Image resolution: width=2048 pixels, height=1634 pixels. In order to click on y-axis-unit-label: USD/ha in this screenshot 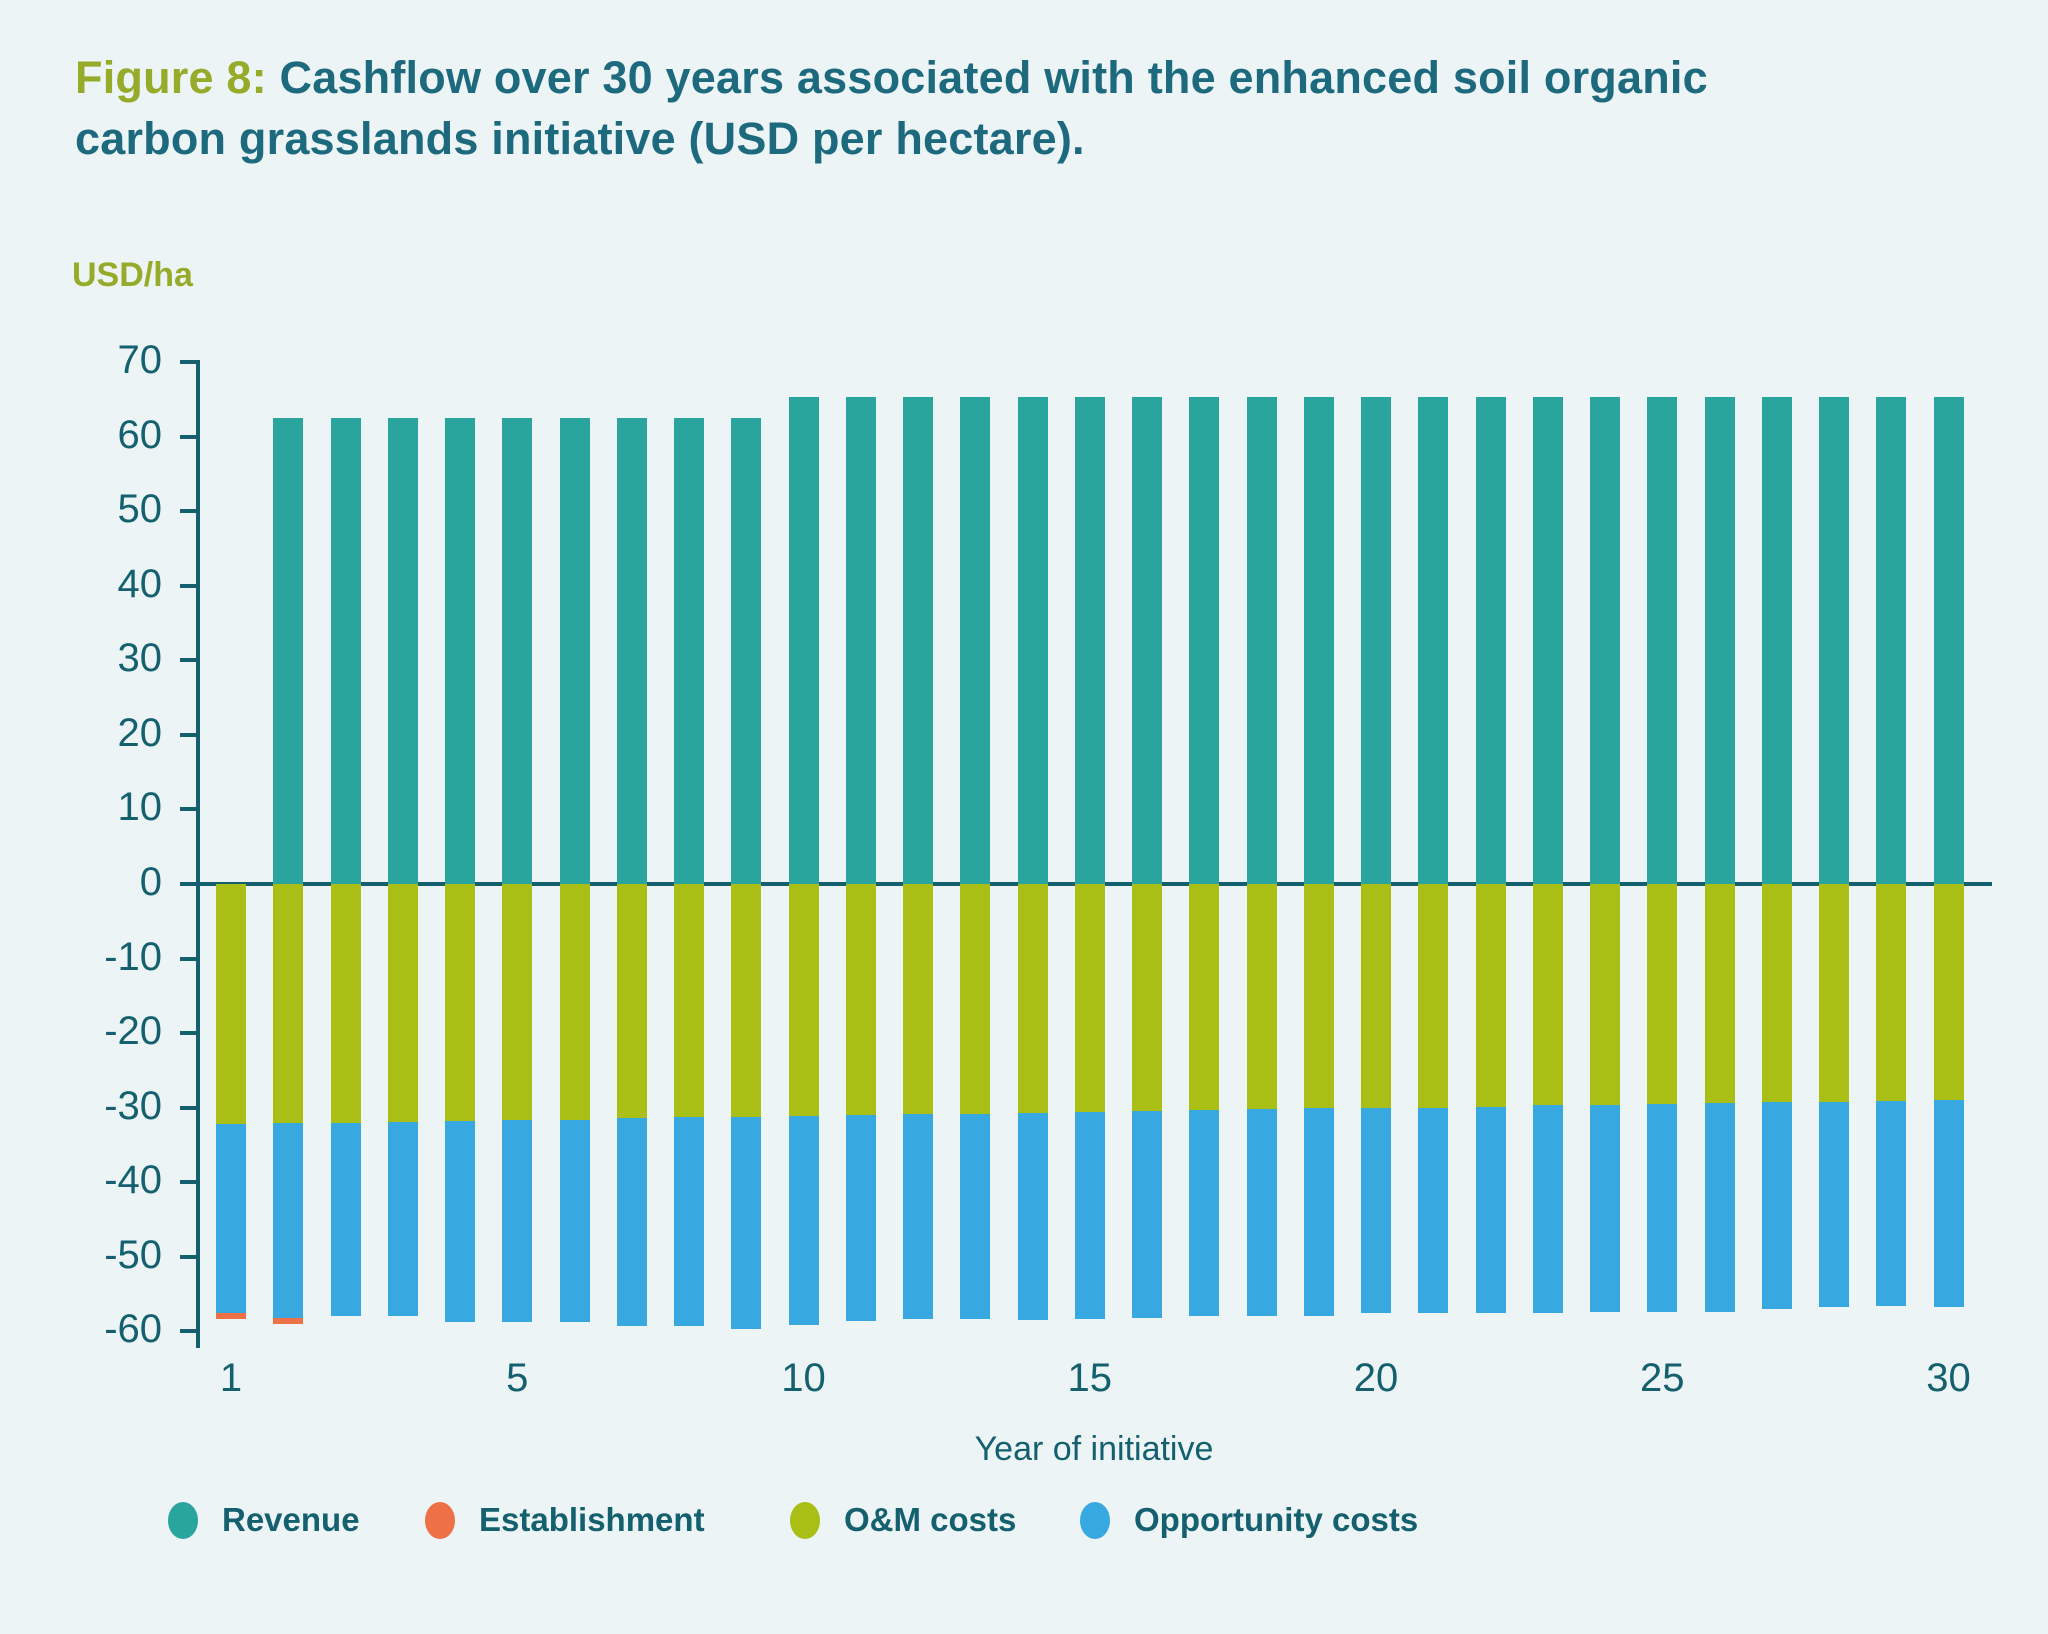, I will do `click(132, 275)`.